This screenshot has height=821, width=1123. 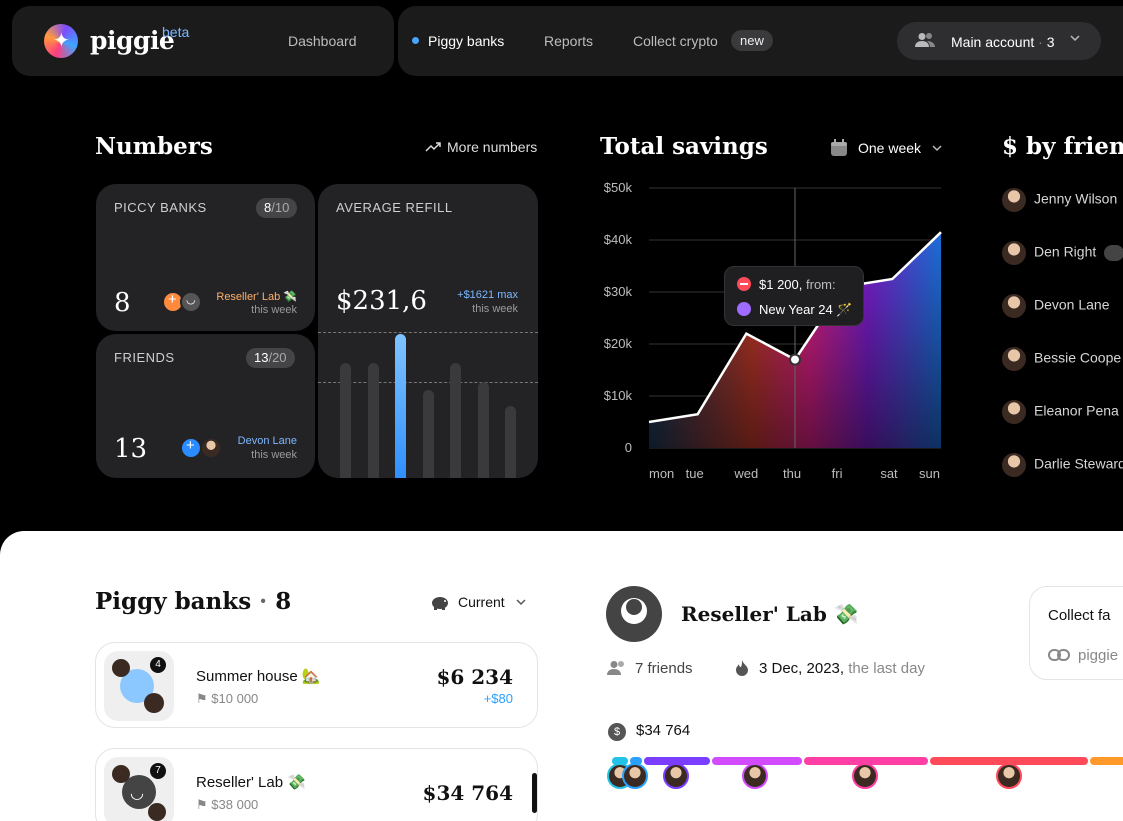 I want to click on friends-label: FRIENDS, so click(x=144, y=357).